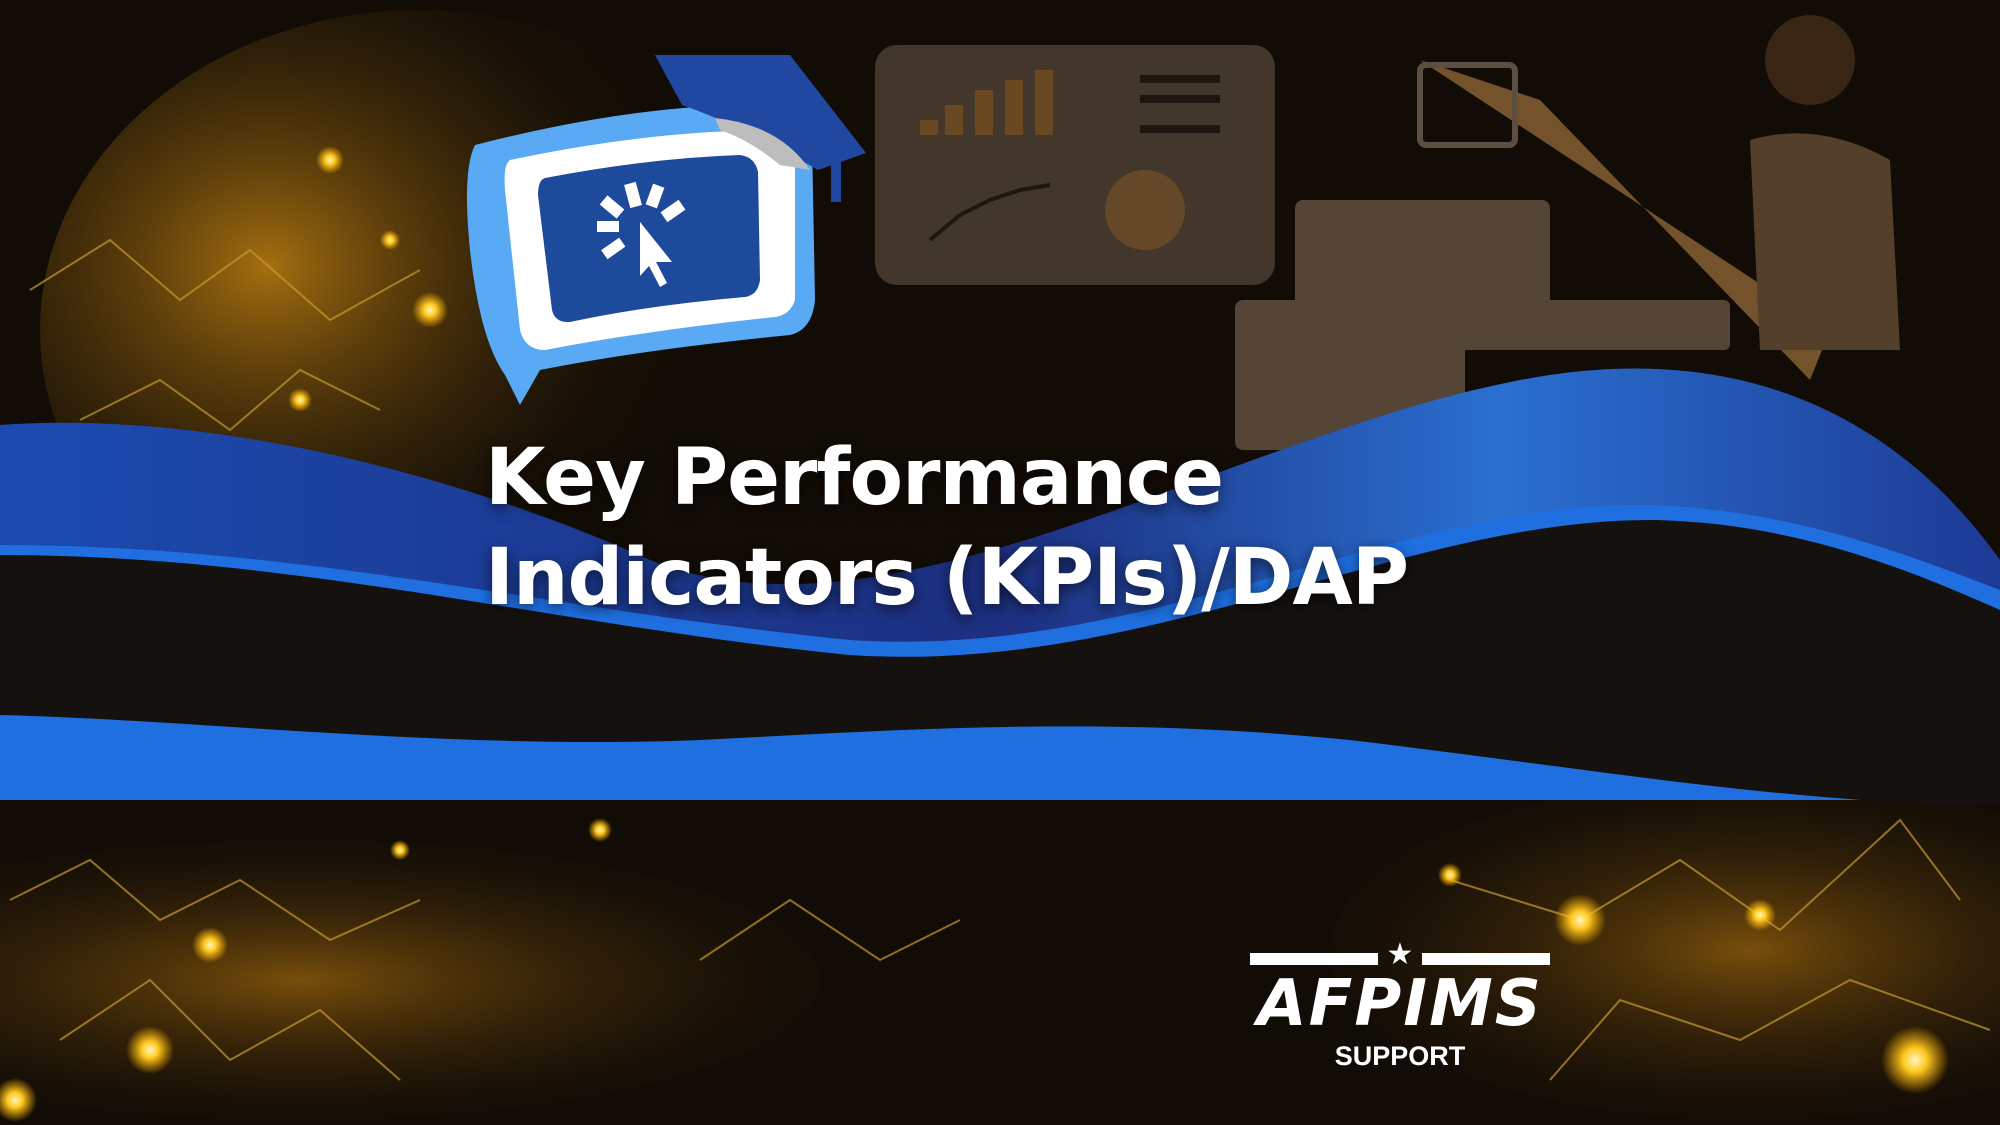 Image resolution: width=2000 pixels, height=1125 pixels. I want to click on slide-title: Key Performance Indicators (KPIs)/DAP, so click(947, 528).